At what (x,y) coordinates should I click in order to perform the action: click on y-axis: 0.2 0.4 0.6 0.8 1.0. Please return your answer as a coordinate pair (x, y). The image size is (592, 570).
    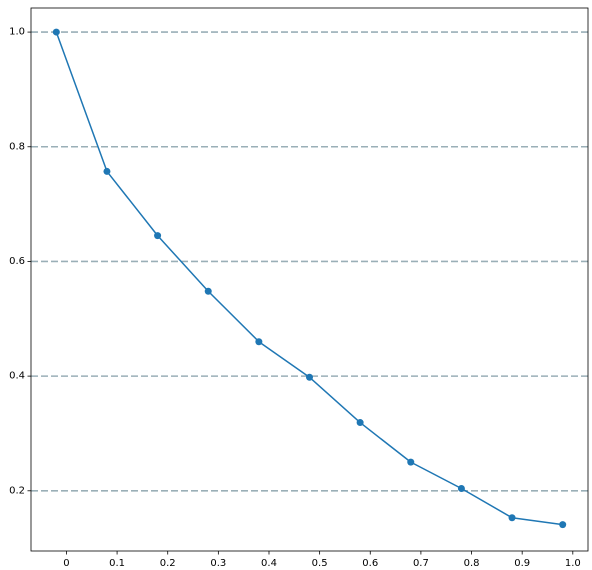
    Looking at the image, I should click on (20, 261).